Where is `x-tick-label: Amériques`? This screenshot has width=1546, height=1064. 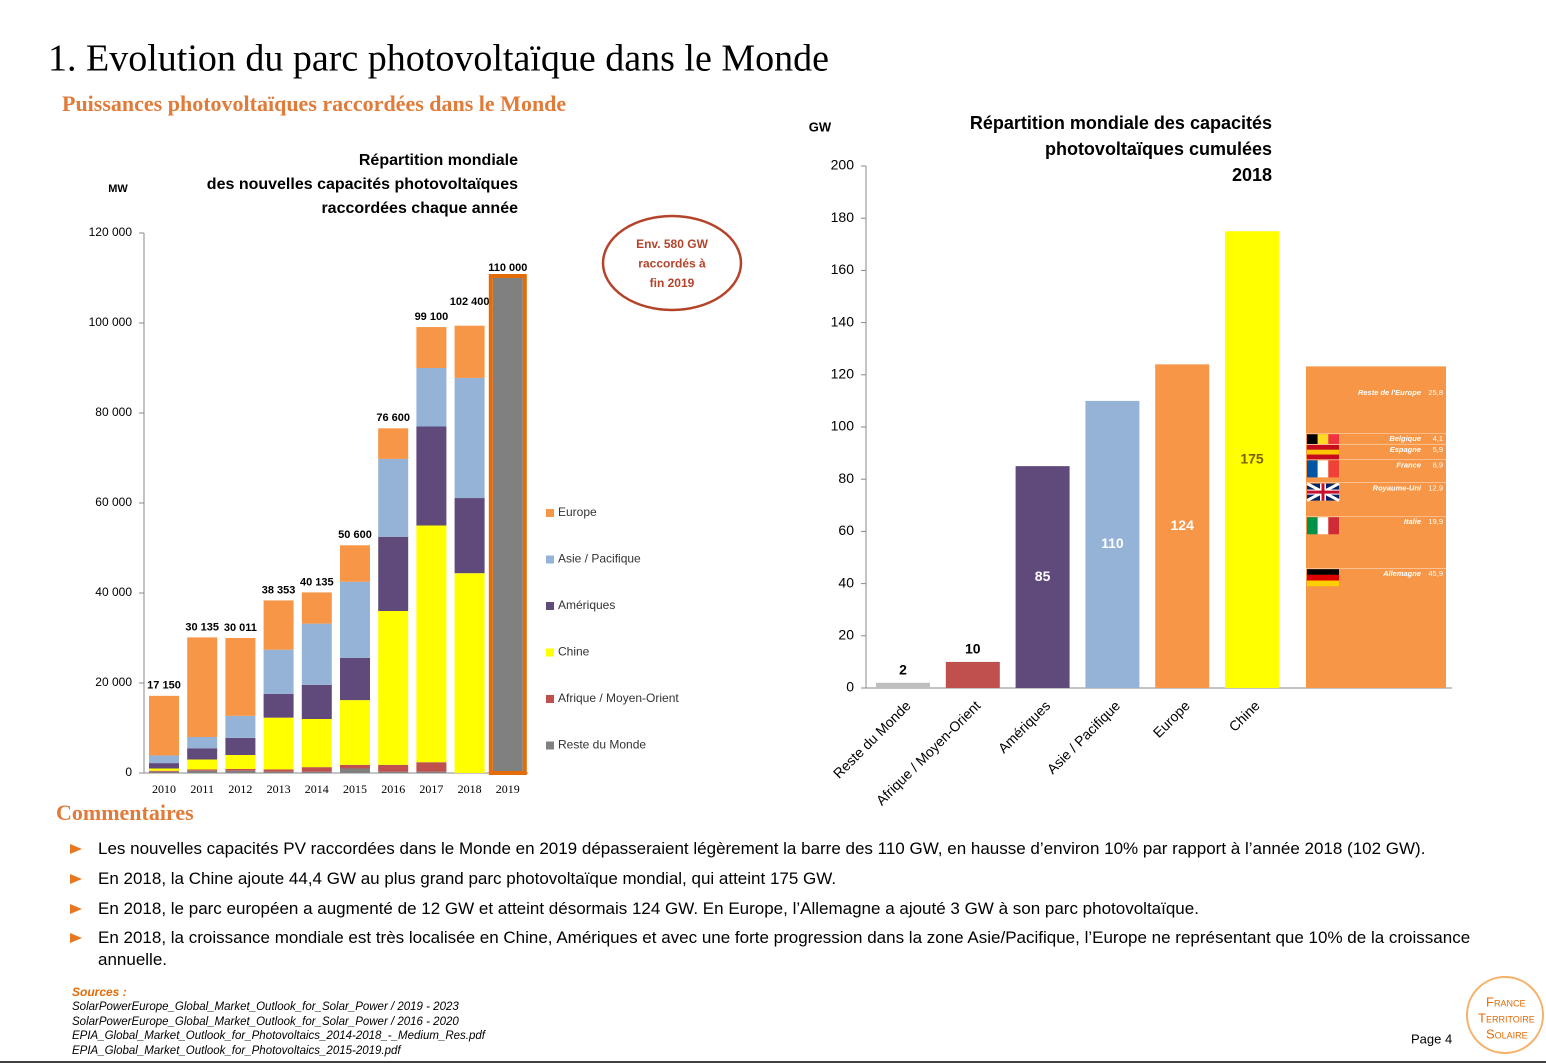
x-tick-label: Amériques is located at coordinates (1024, 726).